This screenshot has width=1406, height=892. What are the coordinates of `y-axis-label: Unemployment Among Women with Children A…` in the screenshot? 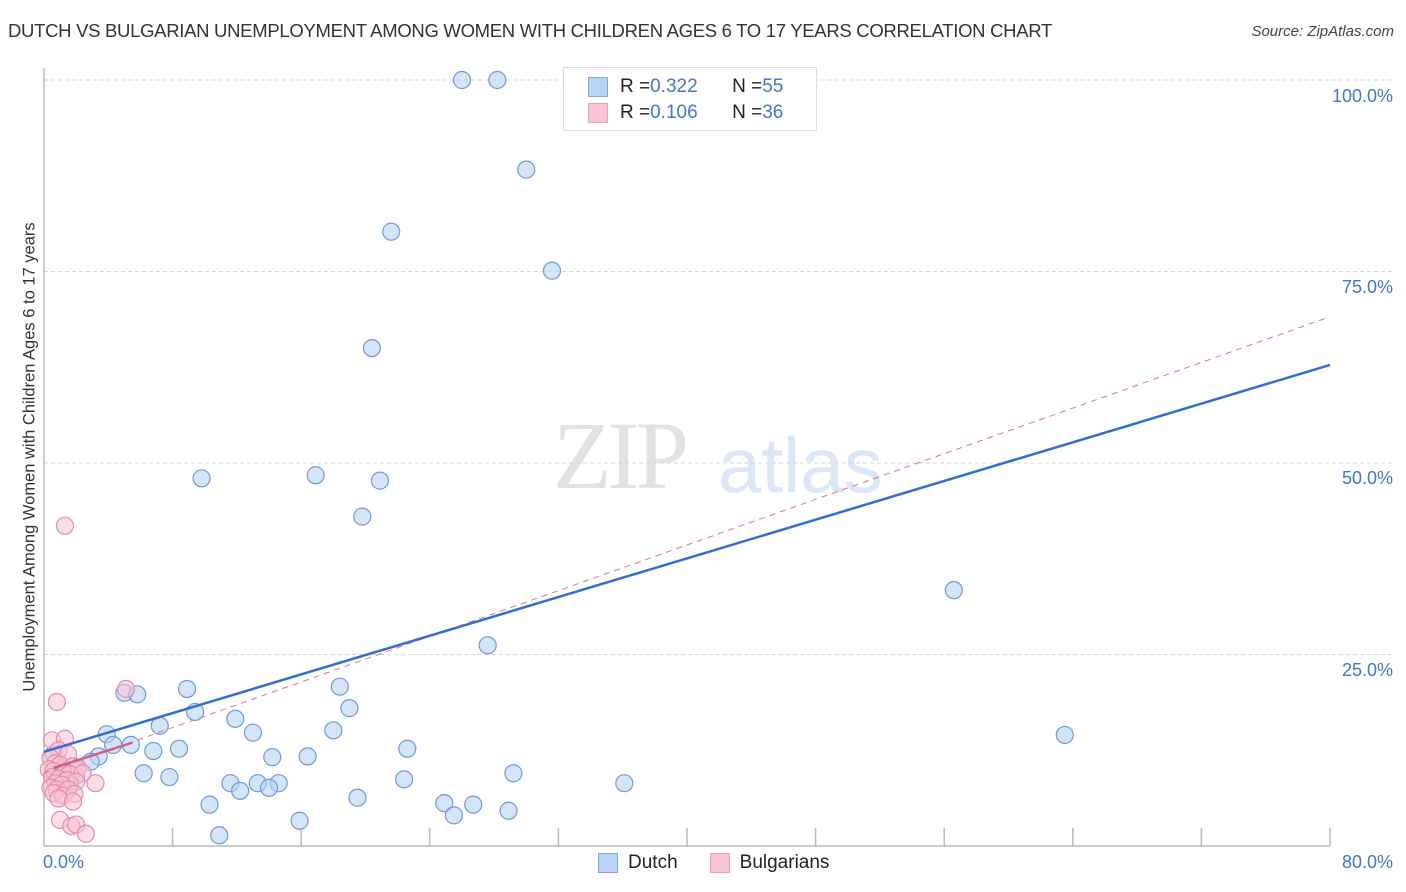 It's located at (29, 457).